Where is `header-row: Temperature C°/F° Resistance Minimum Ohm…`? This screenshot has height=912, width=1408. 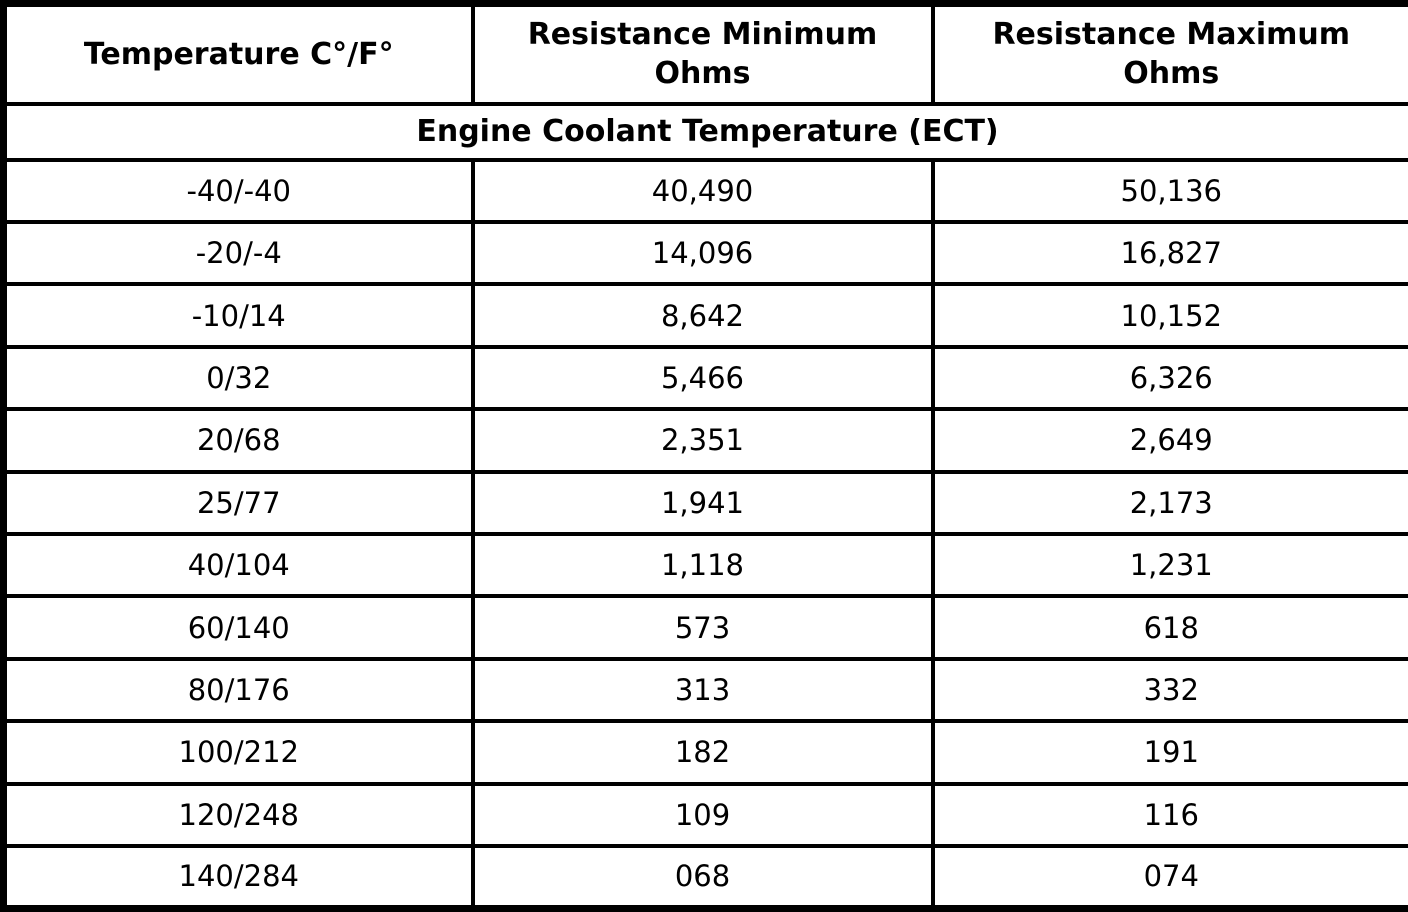
header-row: Temperature C°/F° Resistance Minimum Ohm… is located at coordinates (704, 53).